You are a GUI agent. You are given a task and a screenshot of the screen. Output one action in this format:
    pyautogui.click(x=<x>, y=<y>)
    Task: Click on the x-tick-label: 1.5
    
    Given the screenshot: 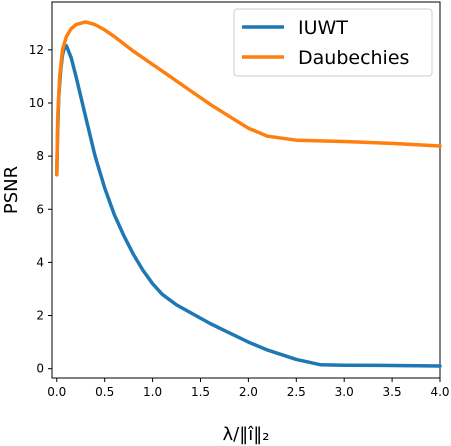 What is the action you would take?
    pyautogui.click(x=200, y=392)
    